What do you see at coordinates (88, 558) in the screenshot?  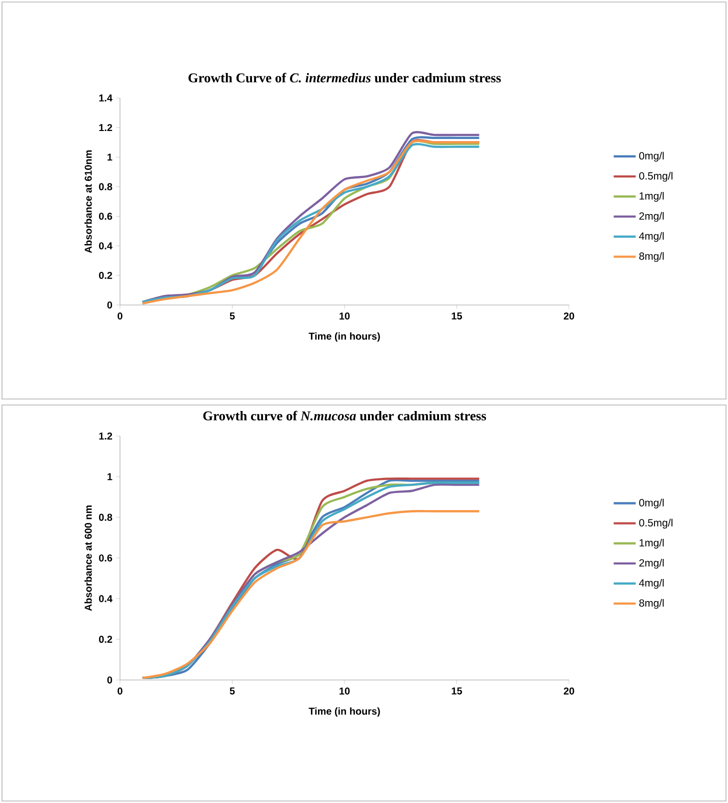 I see `y-axis-title: Absorbance at 600 nm` at bounding box center [88, 558].